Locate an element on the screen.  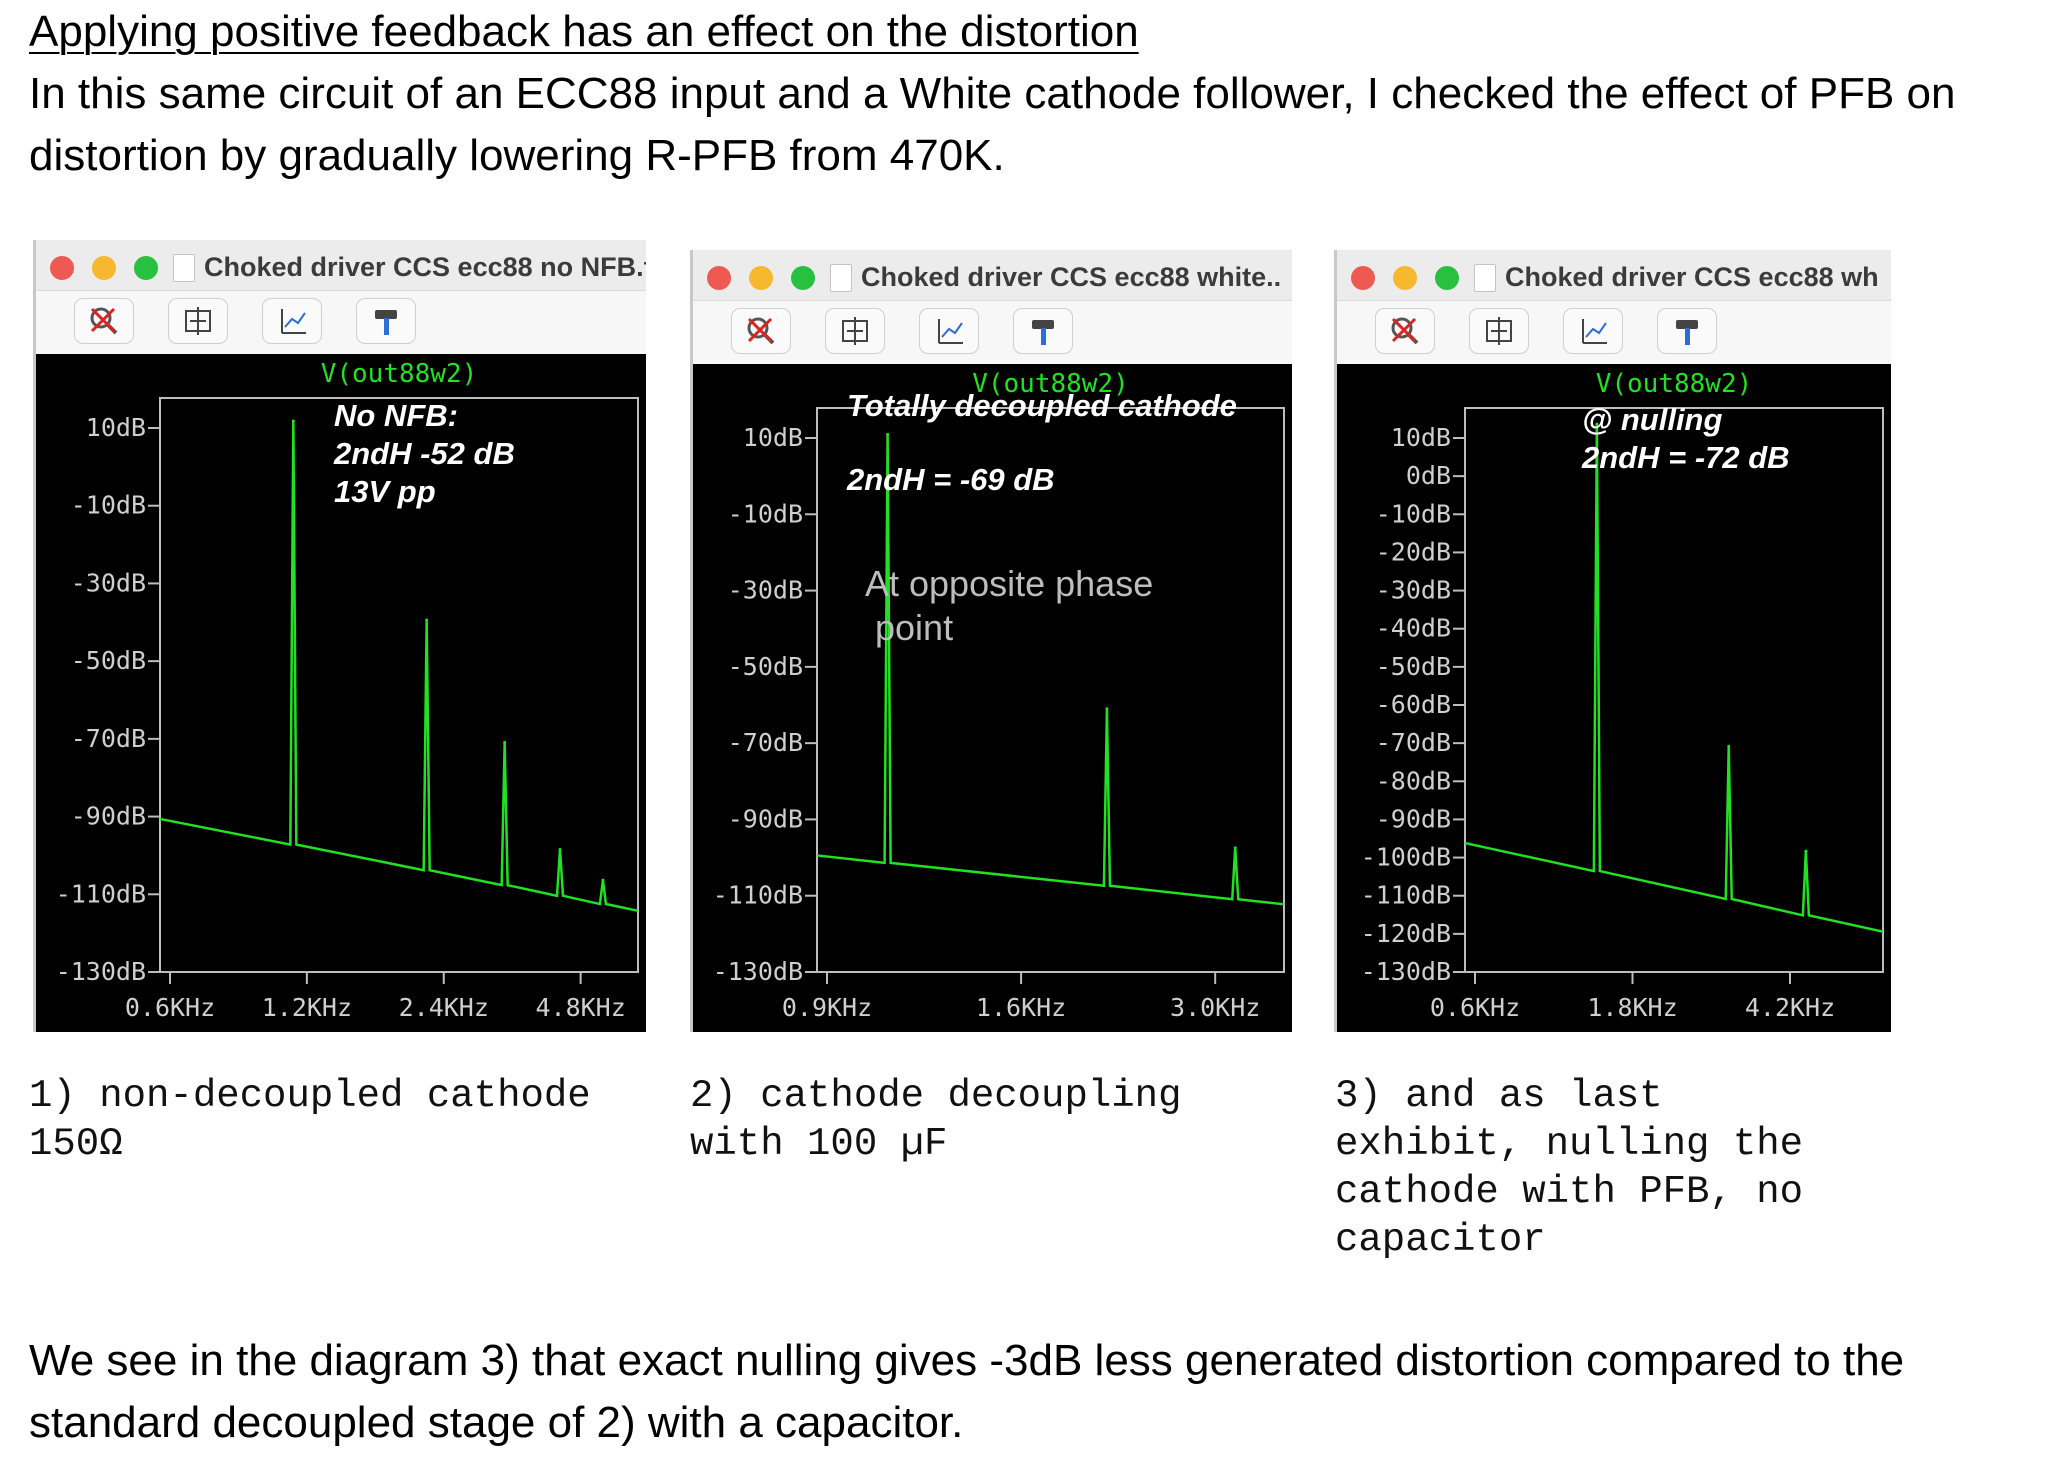
annotation-line: 2ndH = -69 dB is located at coordinates (950, 479).